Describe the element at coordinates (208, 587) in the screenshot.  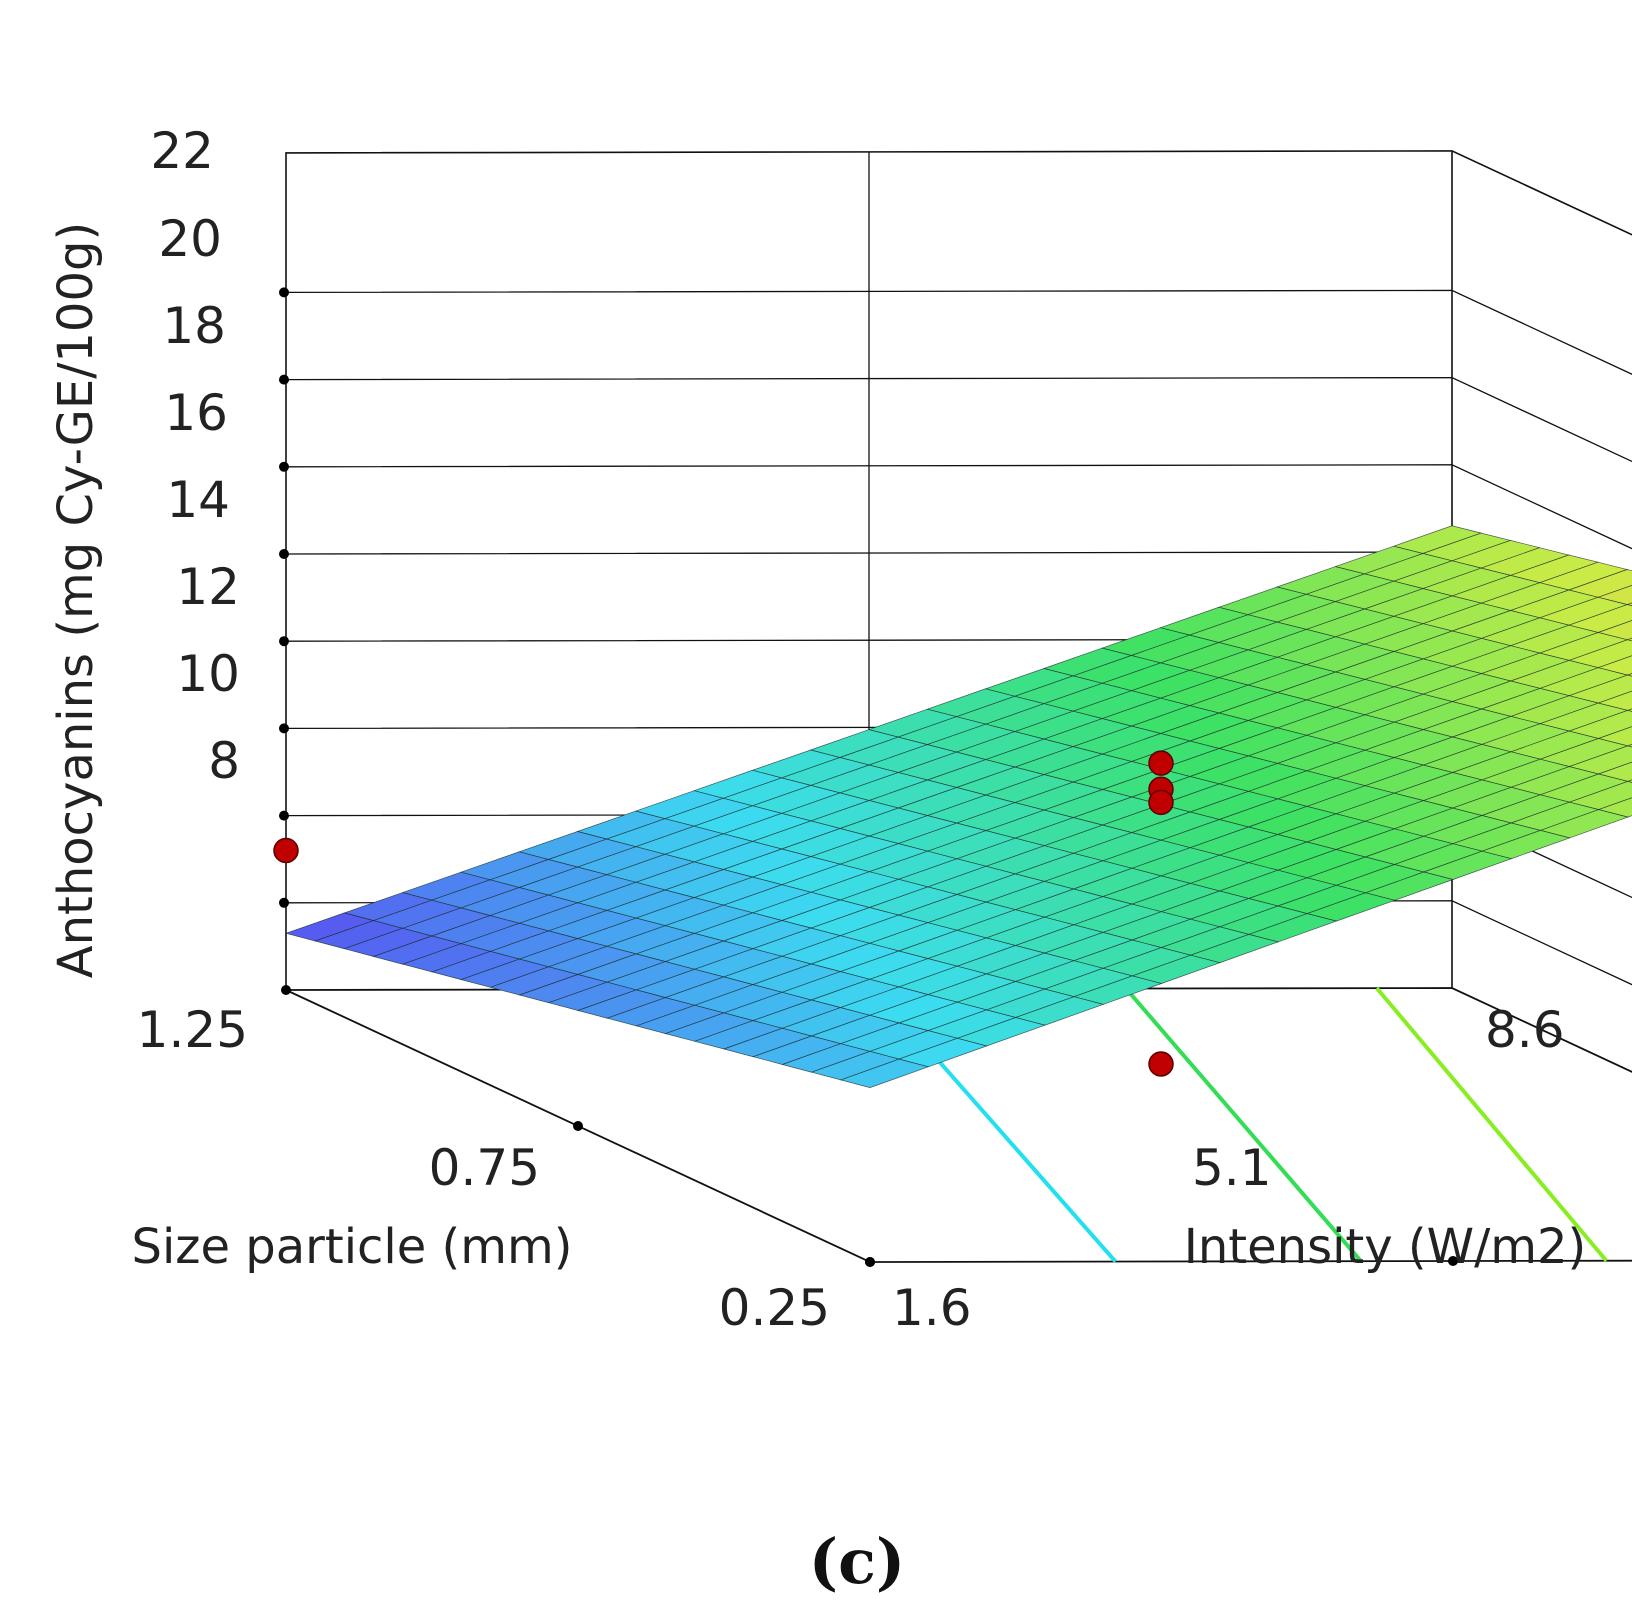
I see `z-tick-label: 12` at that location.